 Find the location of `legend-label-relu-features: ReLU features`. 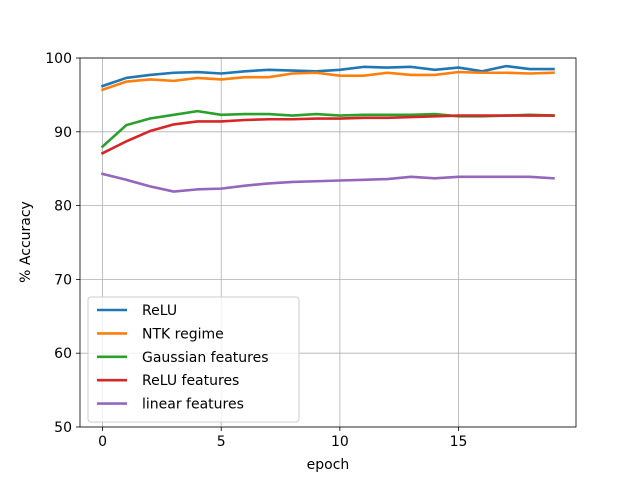

legend-label-relu-features: ReLU features is located at coordinates (190, 381).